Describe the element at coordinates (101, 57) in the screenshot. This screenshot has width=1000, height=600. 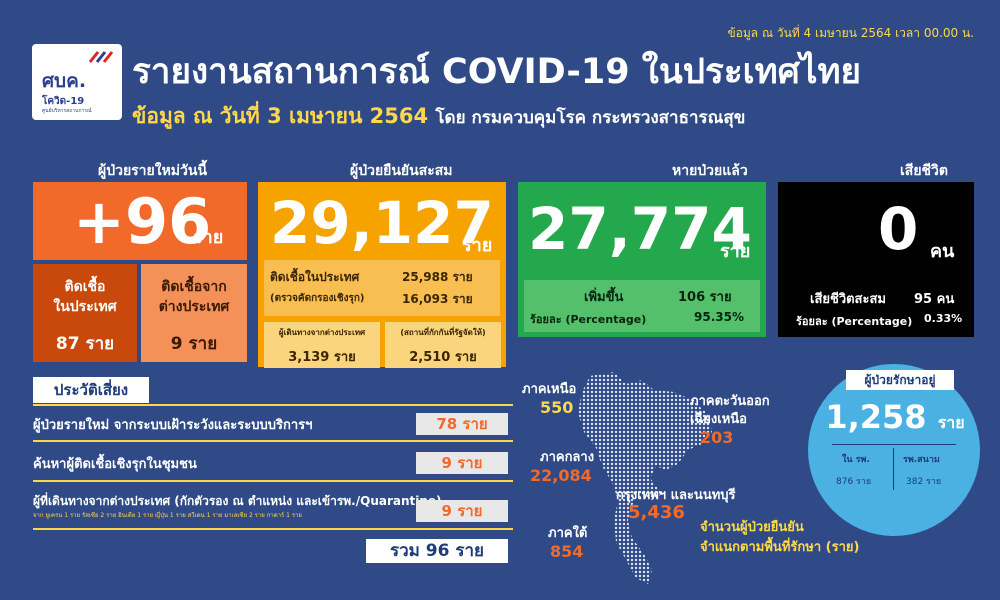
I see `logo-flag-icon` at that location.